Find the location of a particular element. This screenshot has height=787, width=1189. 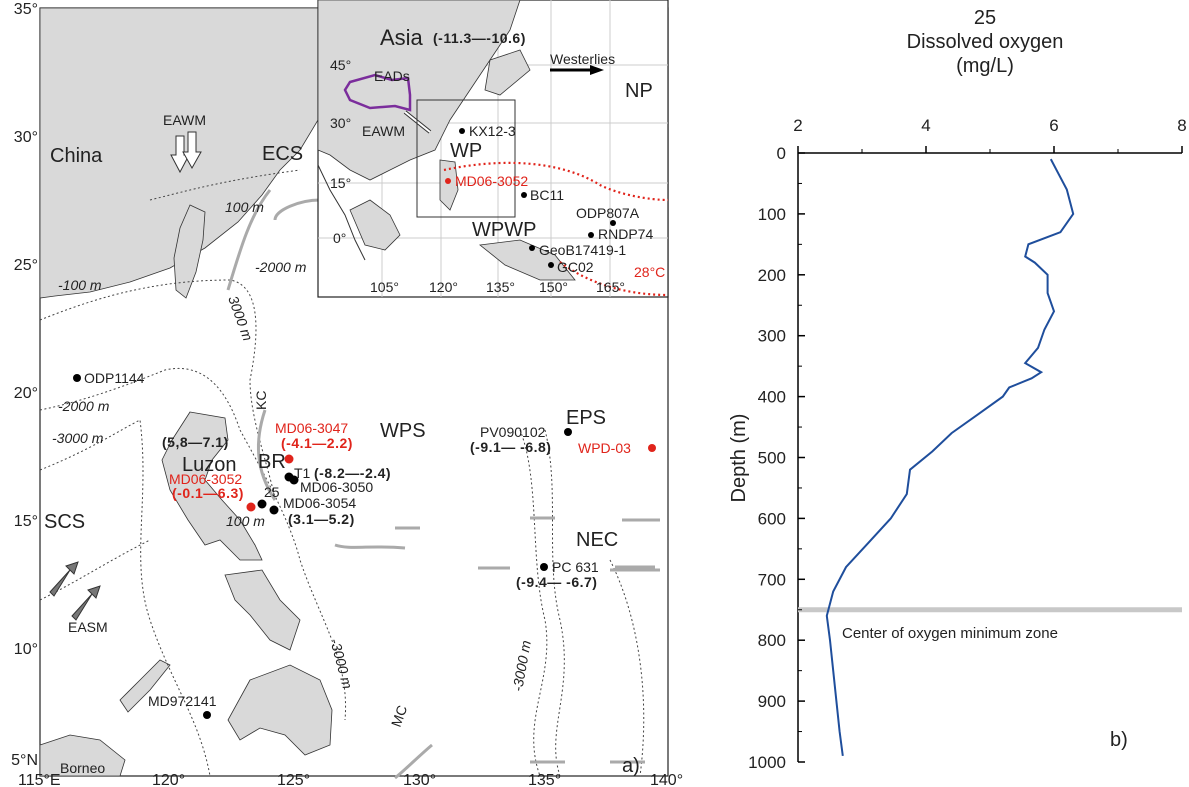

inset-site: GeoB17419-1 is located at coordinates (582, 250).